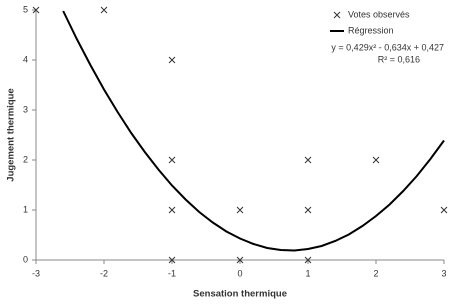  Describe the element at coordinates (387, 47) in the screenshot. I see `equation: y = 0,429x² - 0,634x + 0,427` at that location.